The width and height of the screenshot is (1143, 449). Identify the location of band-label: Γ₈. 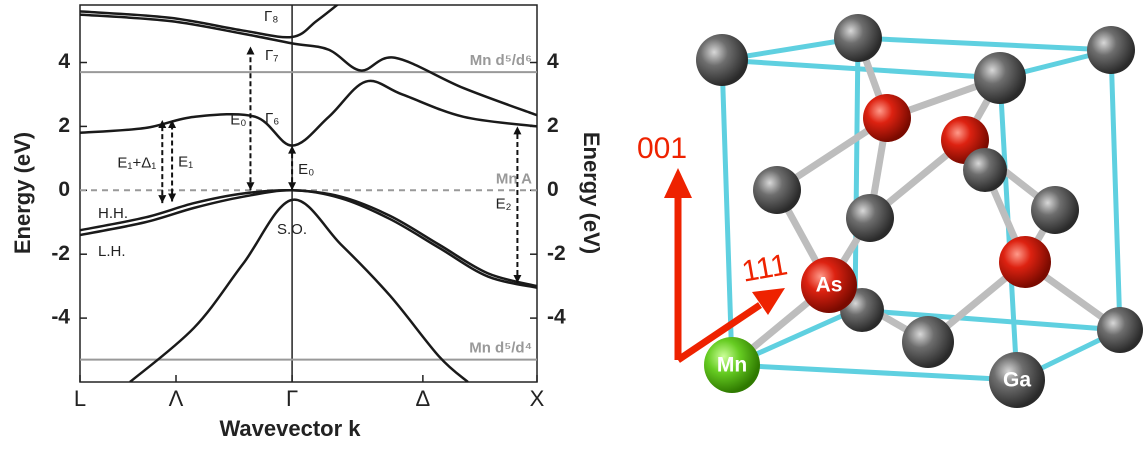
(271, 16).